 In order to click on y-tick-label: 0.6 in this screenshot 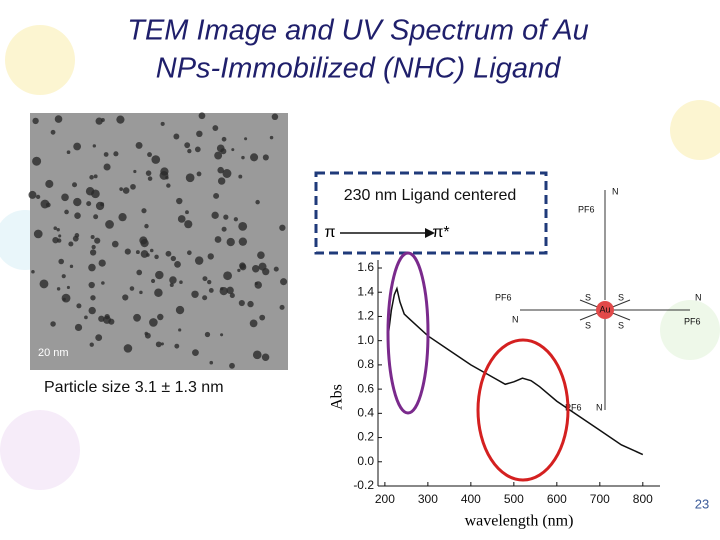, I will do `click(365, 388)`.